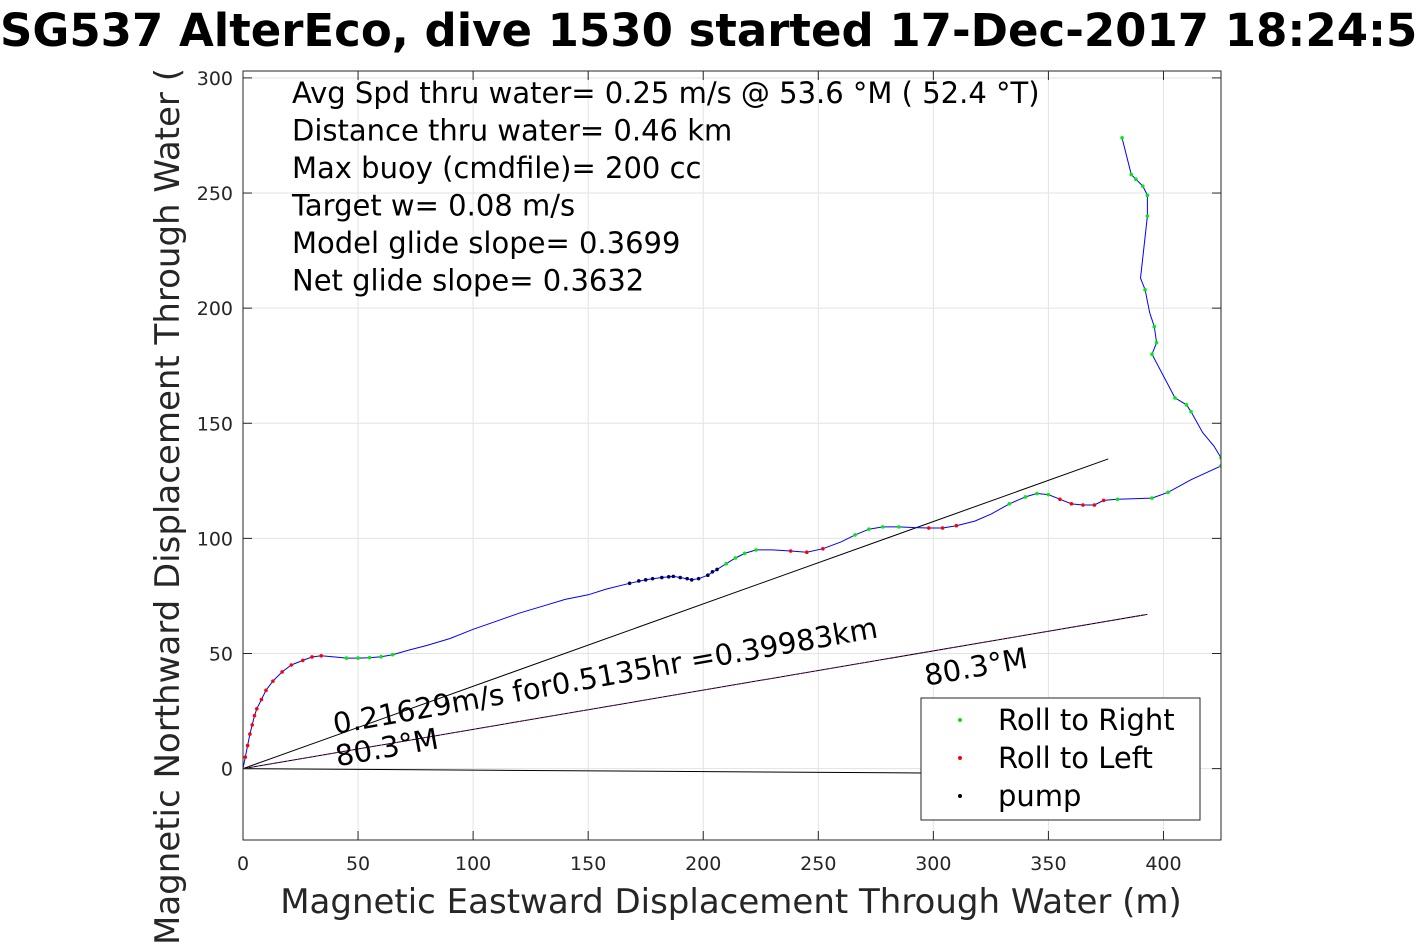  What do you see at coordinates (818, 864) in the screenshot?
I see `x-tick-label: 250` at bounding box center [818, 864].